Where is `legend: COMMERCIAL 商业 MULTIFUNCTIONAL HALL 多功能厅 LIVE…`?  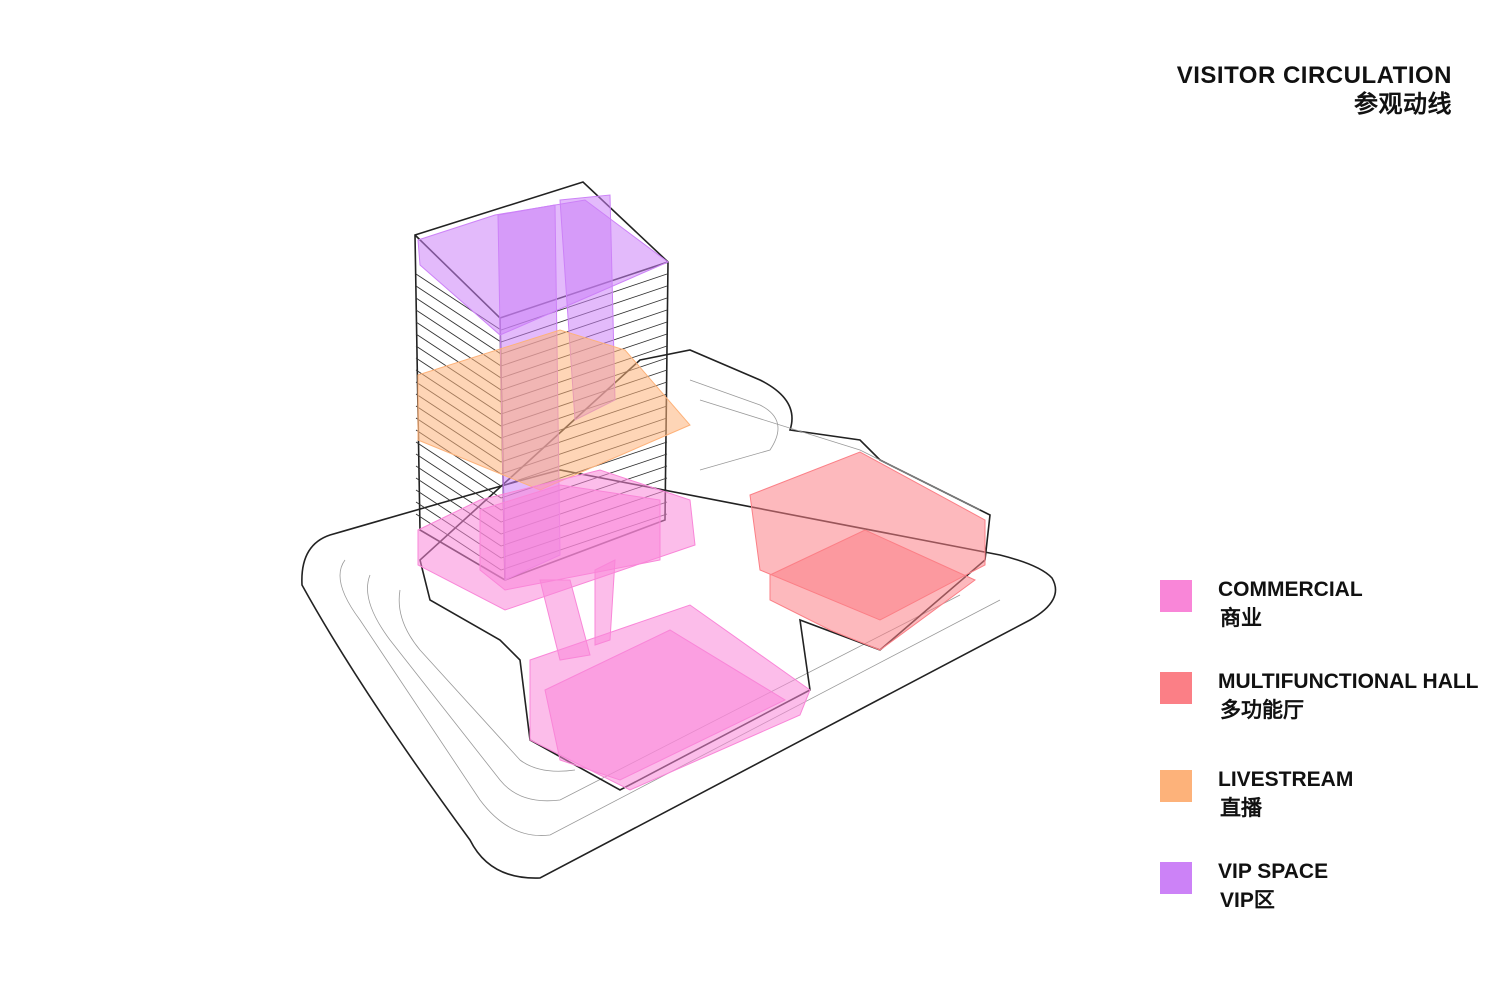
legend: COMMERCIAL 商业 MULTIFUNCTIONAL HALL 多功能厅 LIVE… is located at coordinates (1319, 745).